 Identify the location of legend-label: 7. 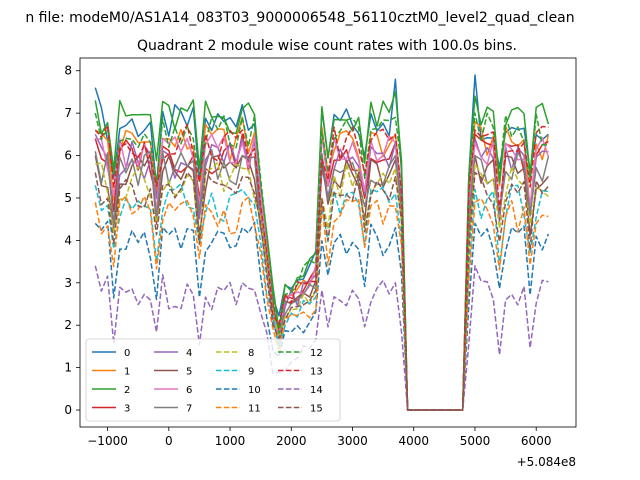
(189, 409).